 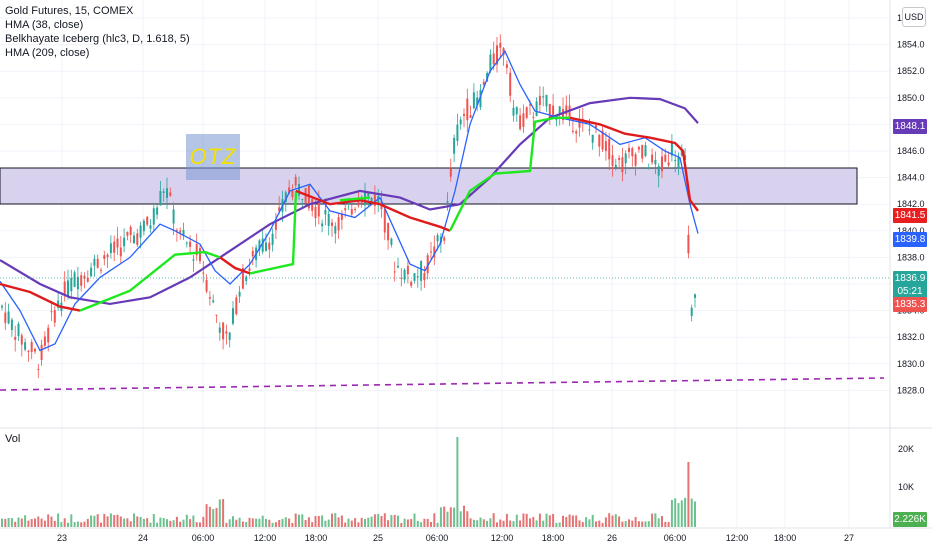 What do you see at coordinates (203, 538) in the screenshot?
I see `time-tick: 06:00` at bounding box center [203, 538].